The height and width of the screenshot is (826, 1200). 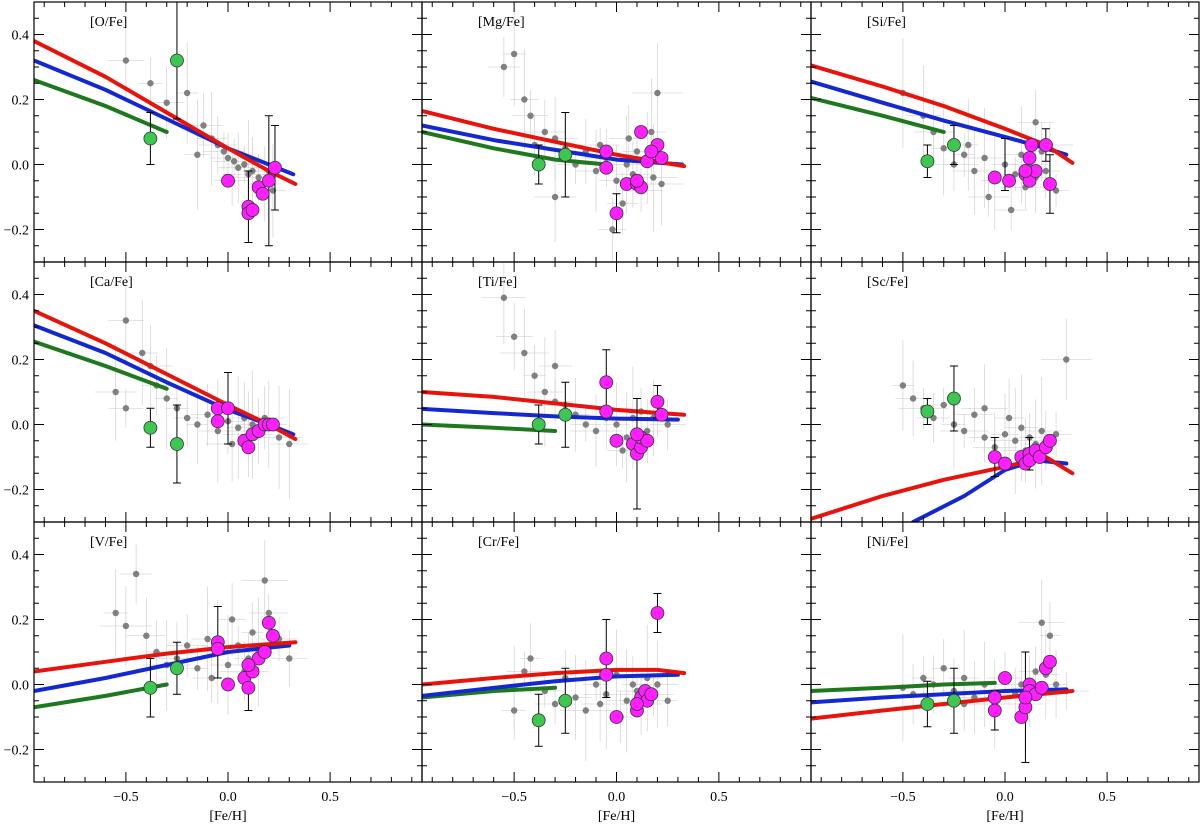 I want to click on panel-tife: [Ti/Fe], so click(x=616, y=392).